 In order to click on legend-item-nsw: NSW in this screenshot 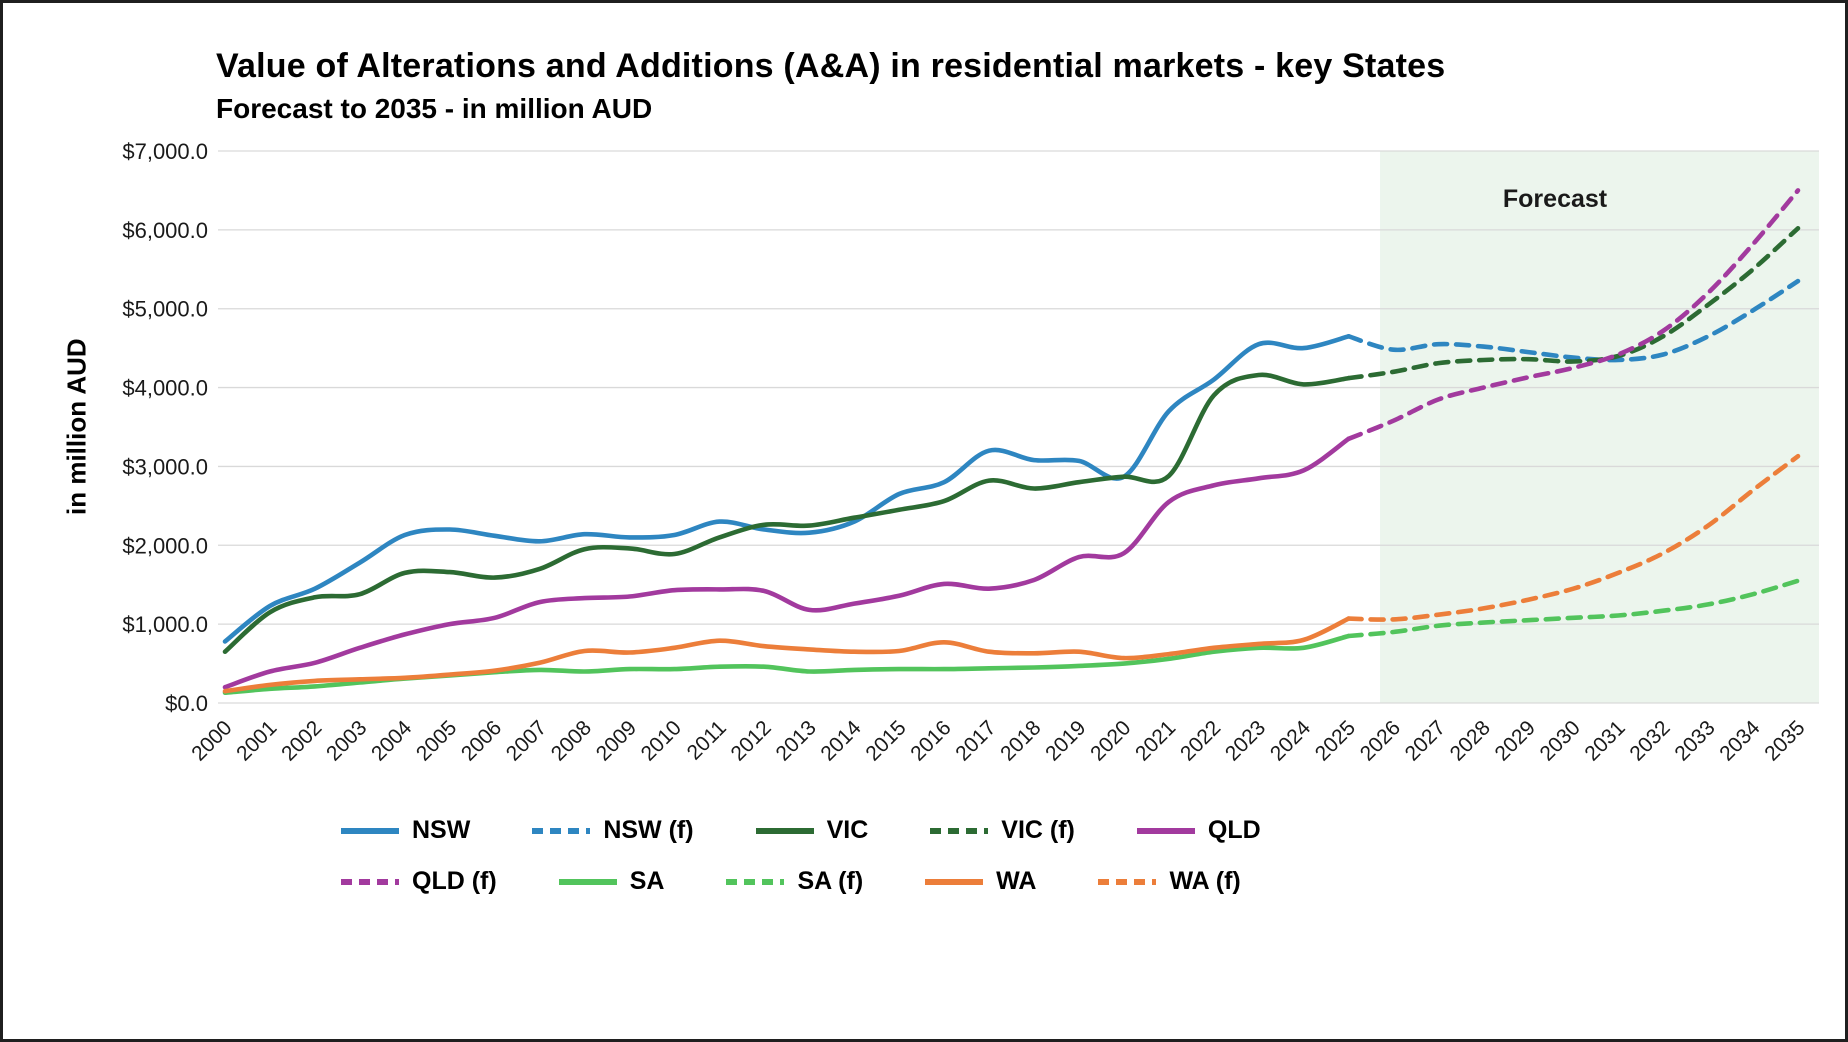, I will do `click(405, 830)`.